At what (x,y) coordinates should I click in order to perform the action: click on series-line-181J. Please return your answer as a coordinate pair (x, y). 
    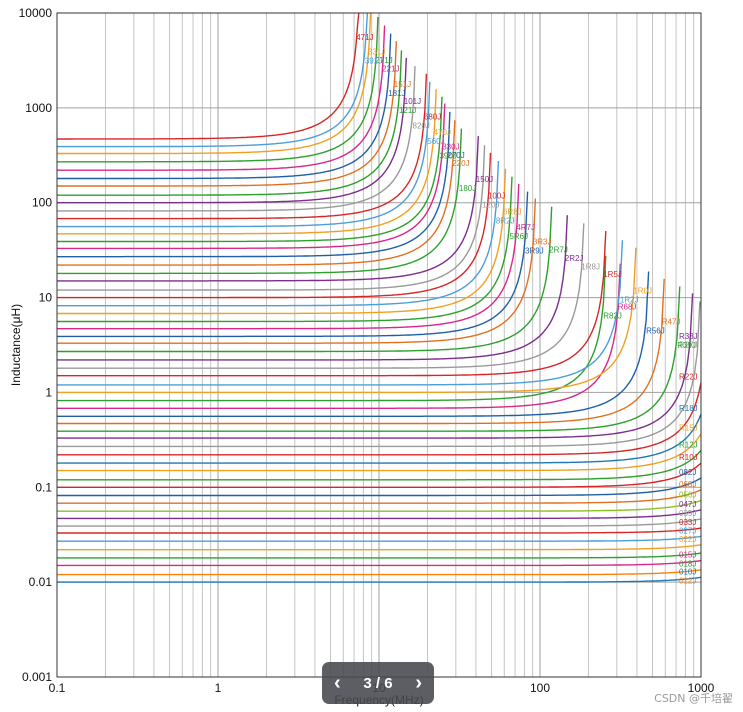
    Looking at the image, I should click on (224, 106).